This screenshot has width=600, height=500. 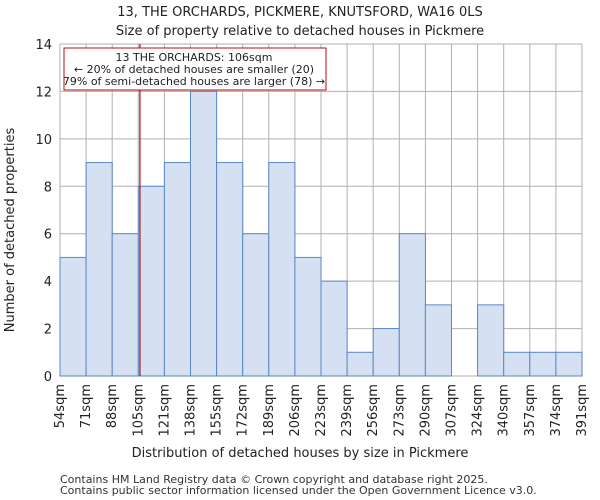 I want to click on annotation-border, so click(x=195, y=69).